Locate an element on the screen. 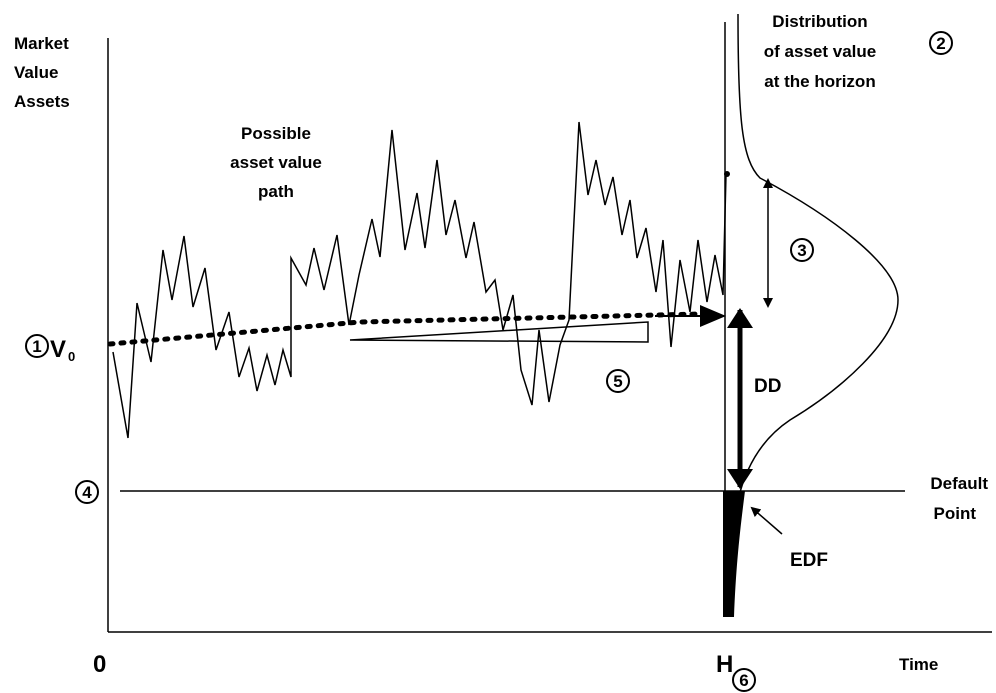 The image size is (996, 693). edf-label: EDF is located at coordinates (809, 560).